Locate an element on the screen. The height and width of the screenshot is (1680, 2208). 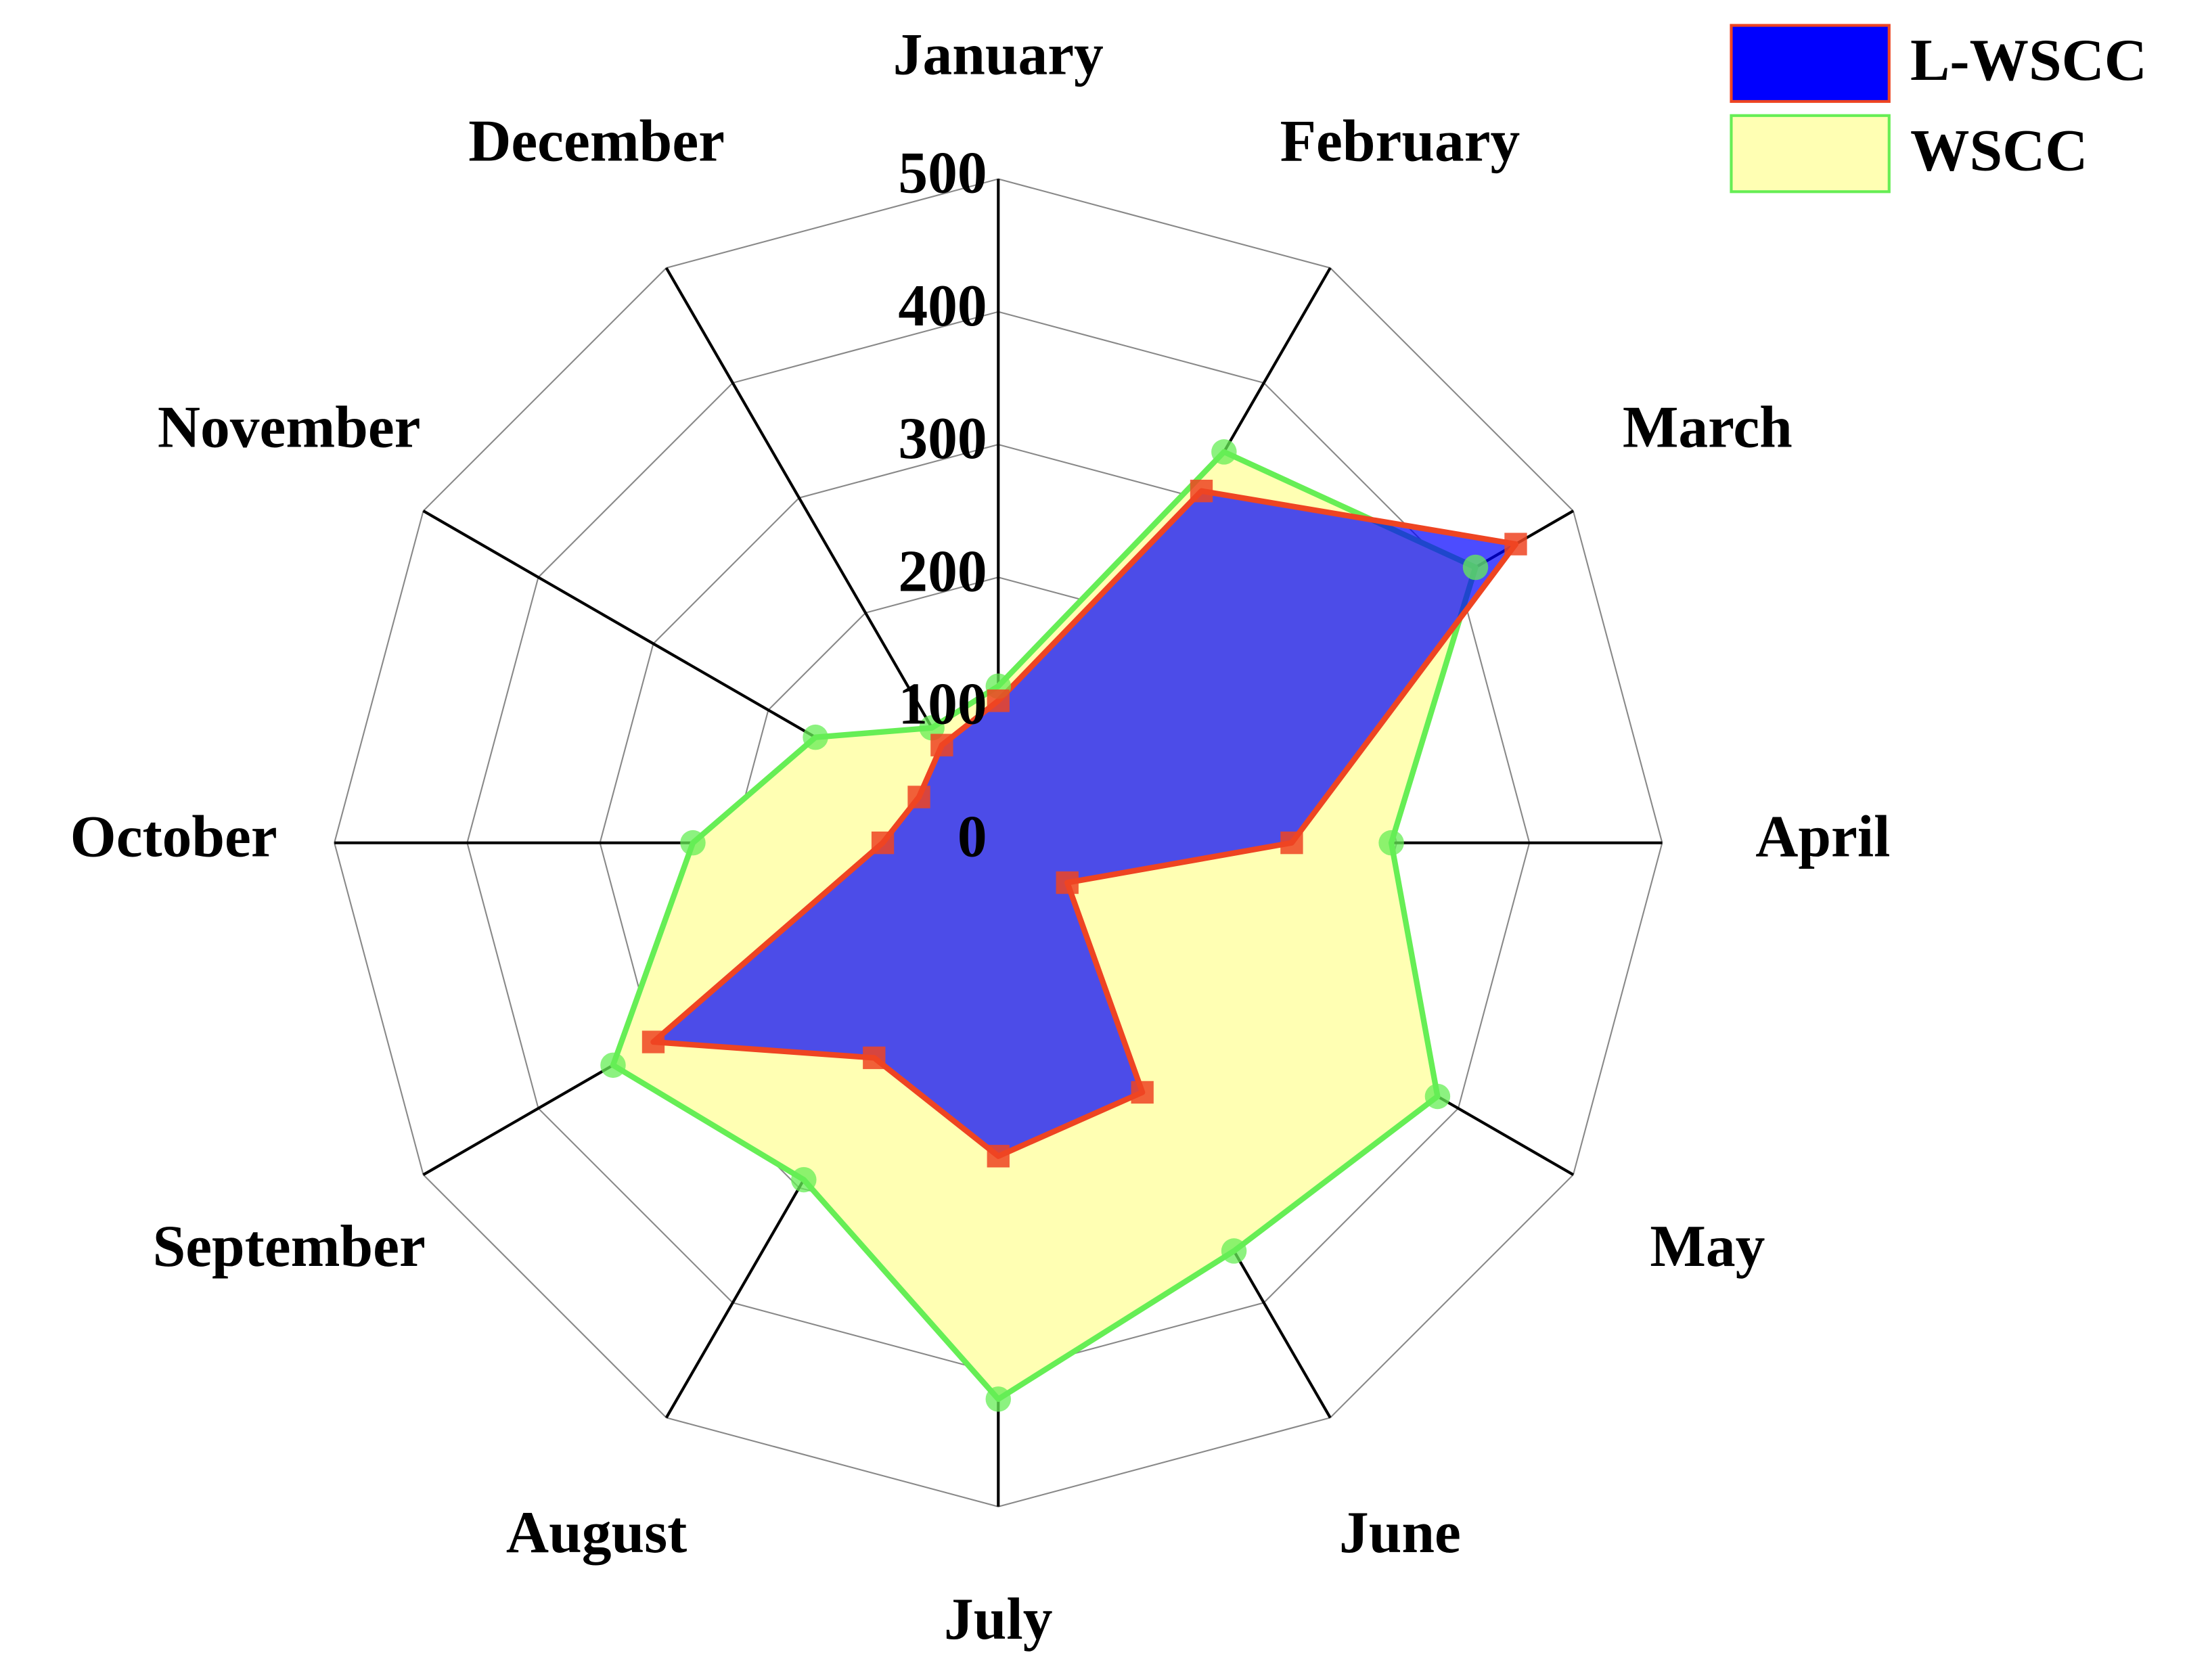
category-label: January is located at coordinates (998, 54).